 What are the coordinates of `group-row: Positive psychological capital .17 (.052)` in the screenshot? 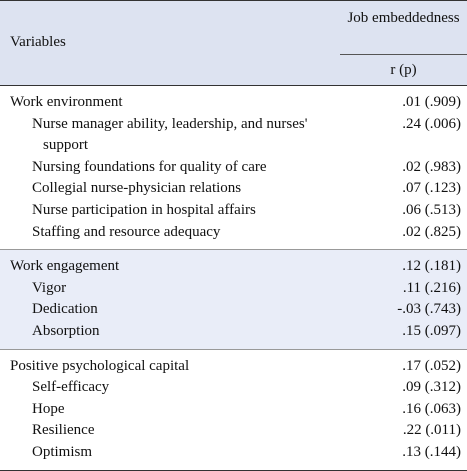 It's located at (233, 367).